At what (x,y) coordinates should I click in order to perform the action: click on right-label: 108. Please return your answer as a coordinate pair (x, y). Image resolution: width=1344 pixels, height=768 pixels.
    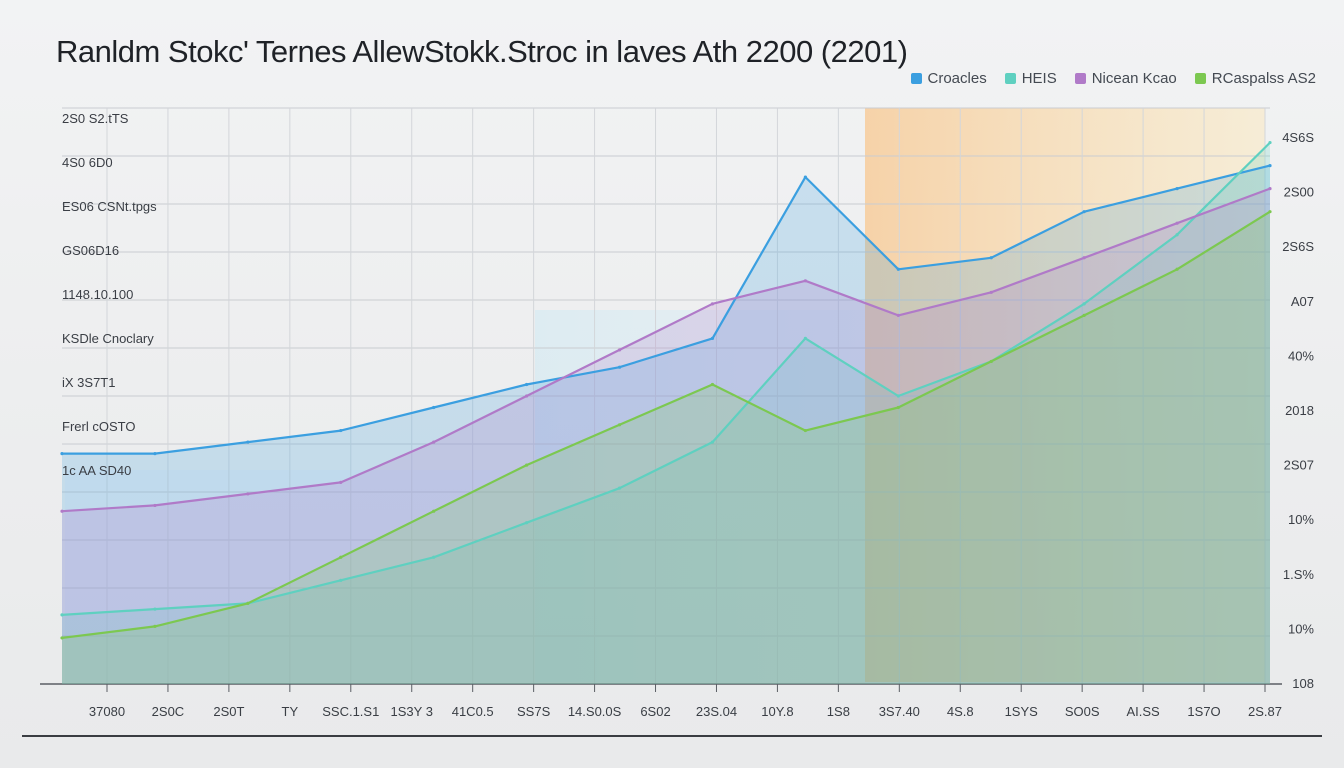
    Looking at the image, I should click on (1303, 683).